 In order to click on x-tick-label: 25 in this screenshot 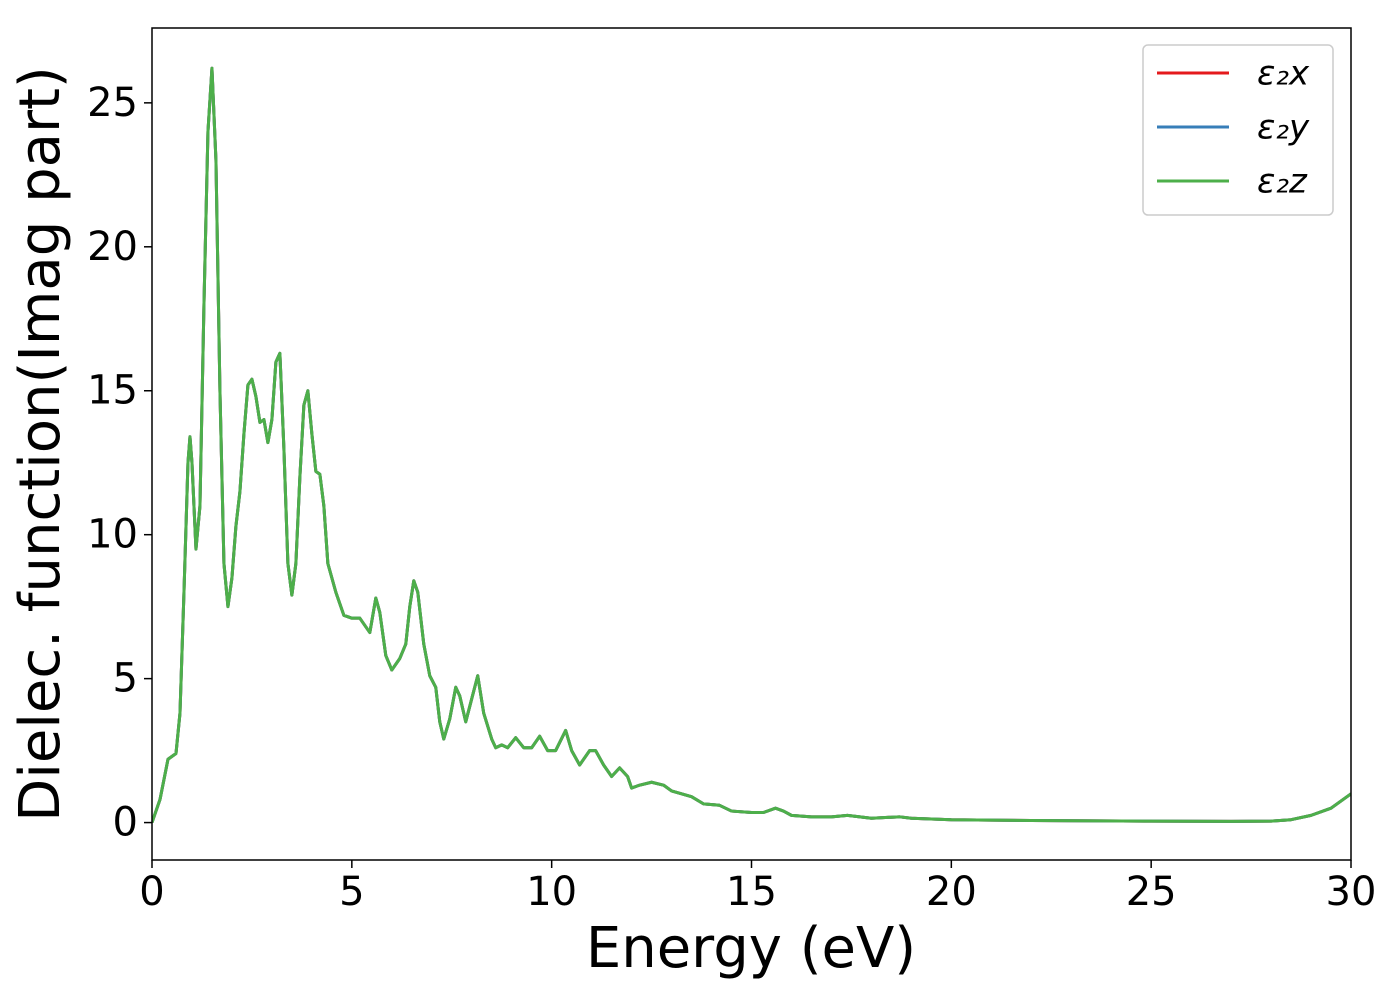, I will do `click(1151, 892)`.